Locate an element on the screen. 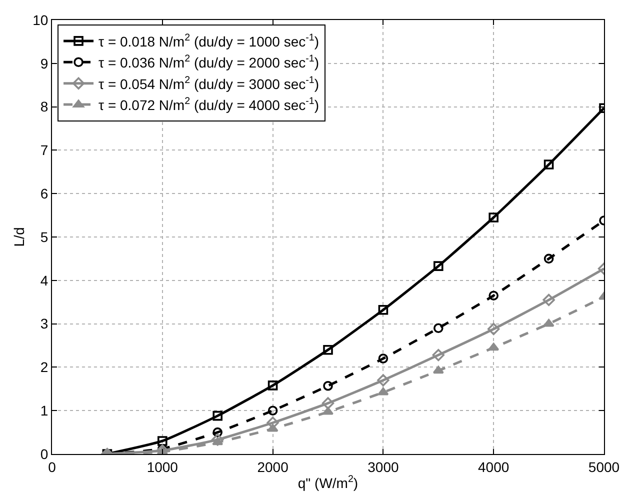  y-tick-label: 5 is located at coordinates (44, 236).